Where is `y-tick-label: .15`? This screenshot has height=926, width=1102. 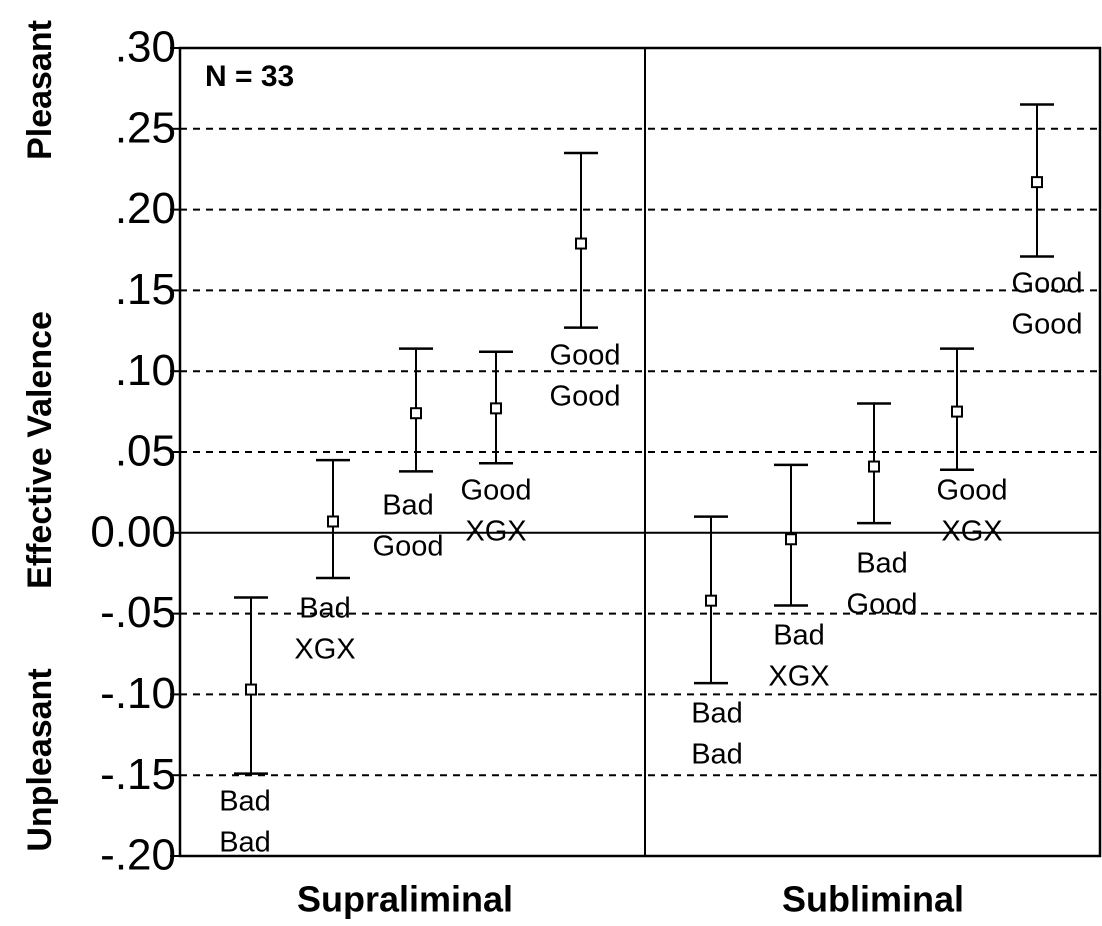
y-tick-label: .15 is located at coordinates (145, 289).